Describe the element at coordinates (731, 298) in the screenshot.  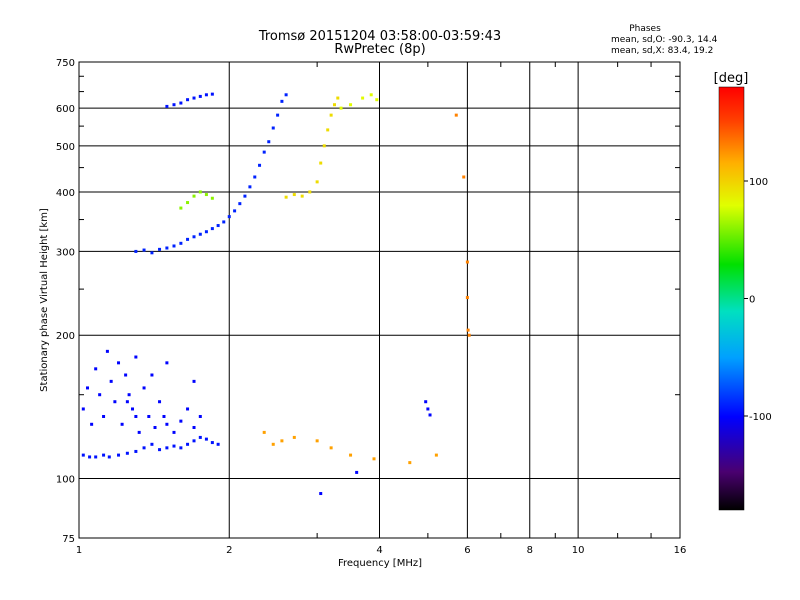
I see `colorbar-gradient` at that location.